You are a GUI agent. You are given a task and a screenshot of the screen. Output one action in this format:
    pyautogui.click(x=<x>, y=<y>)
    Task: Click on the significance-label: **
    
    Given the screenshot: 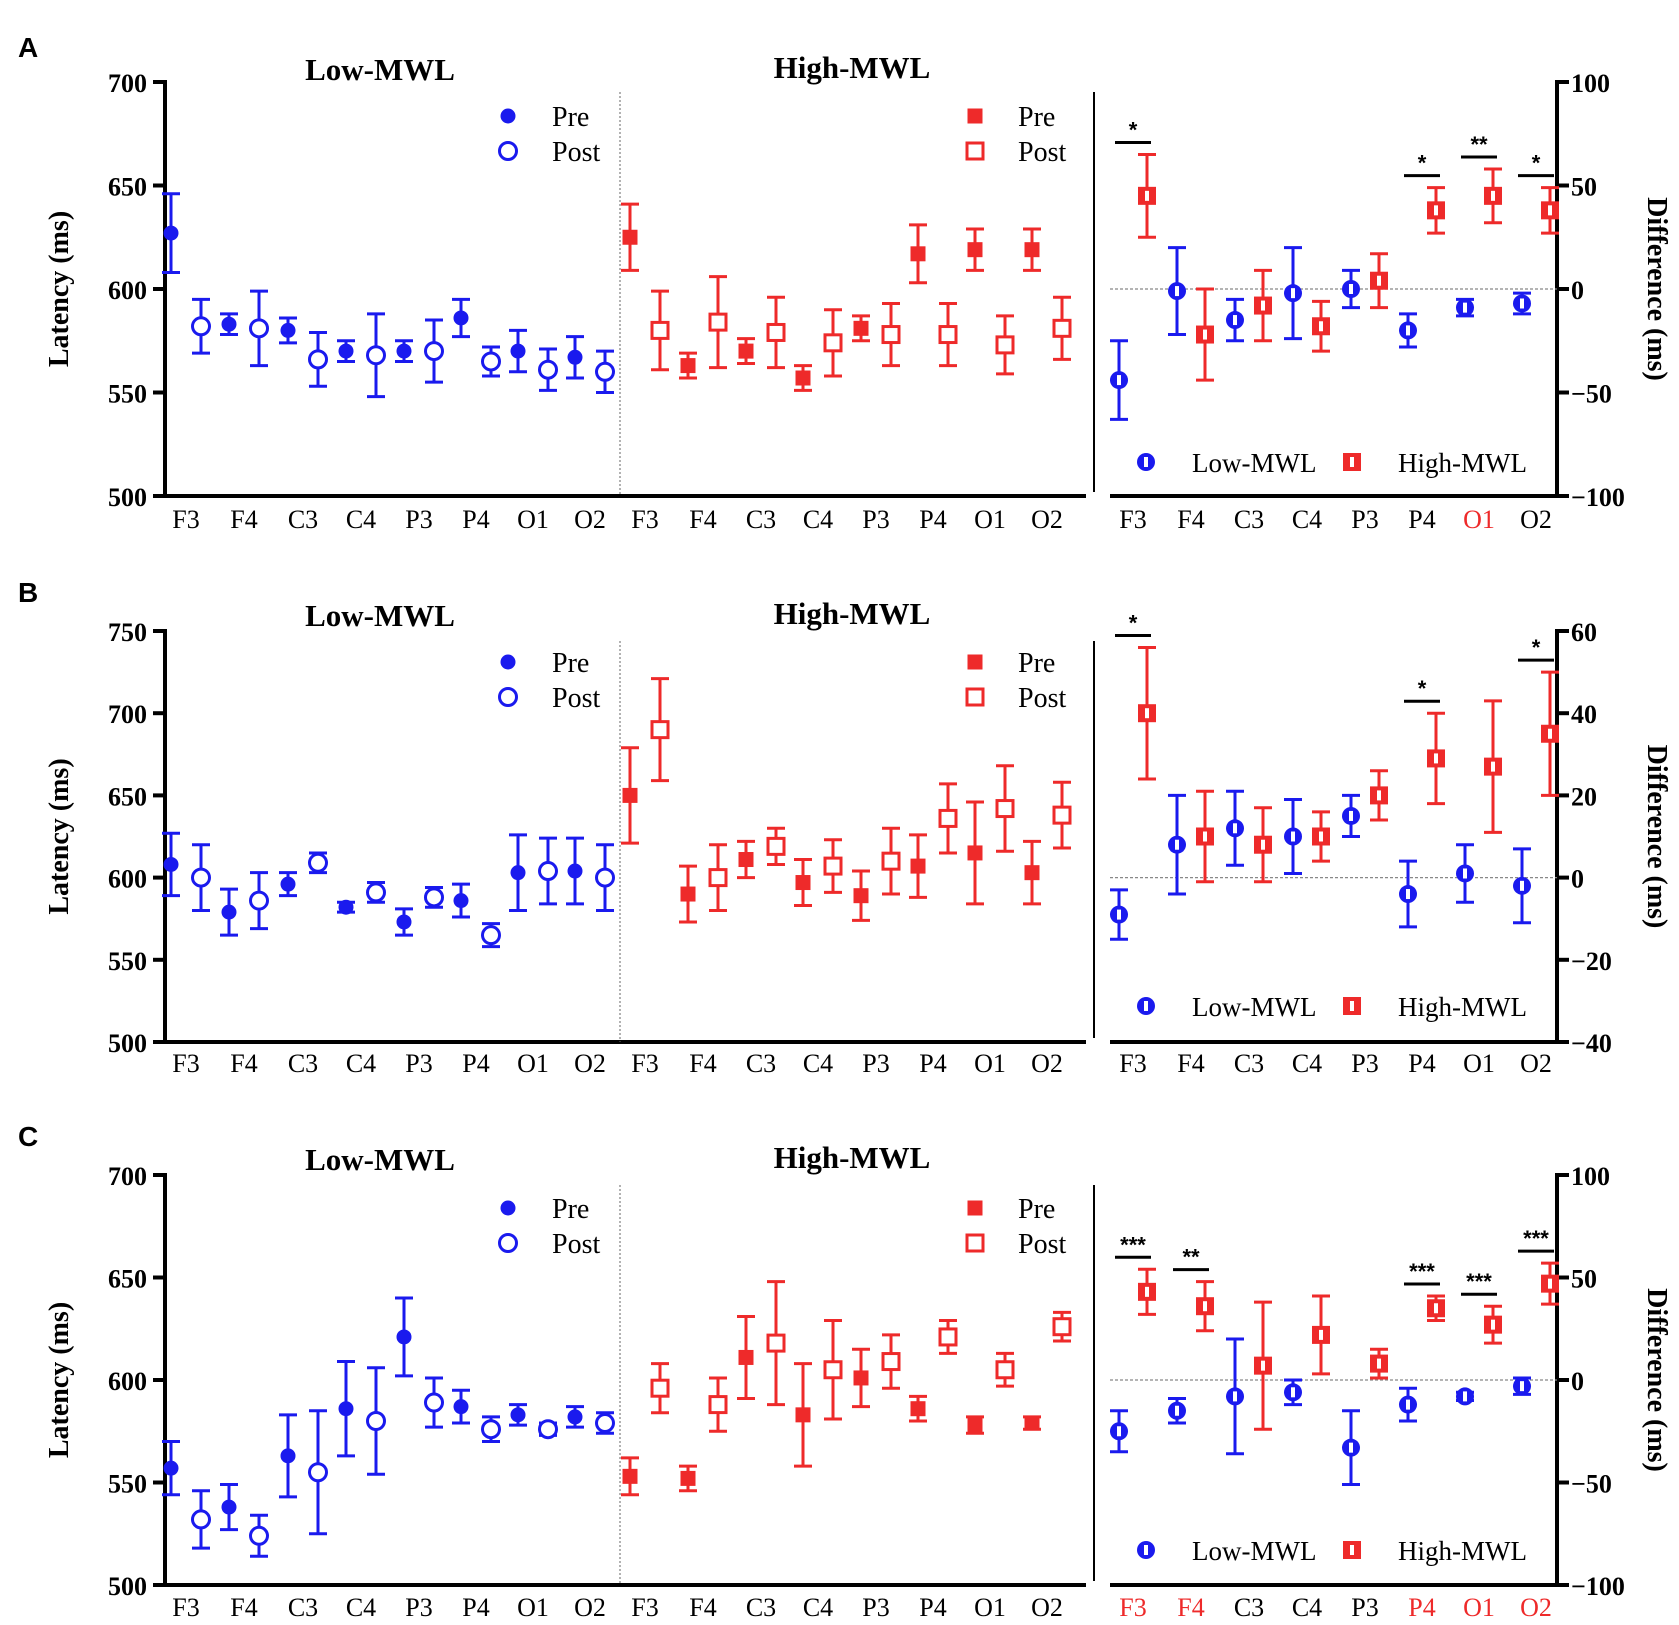 What is the action you would take?
    pyautogui.click(x=1191, y=1257)
    